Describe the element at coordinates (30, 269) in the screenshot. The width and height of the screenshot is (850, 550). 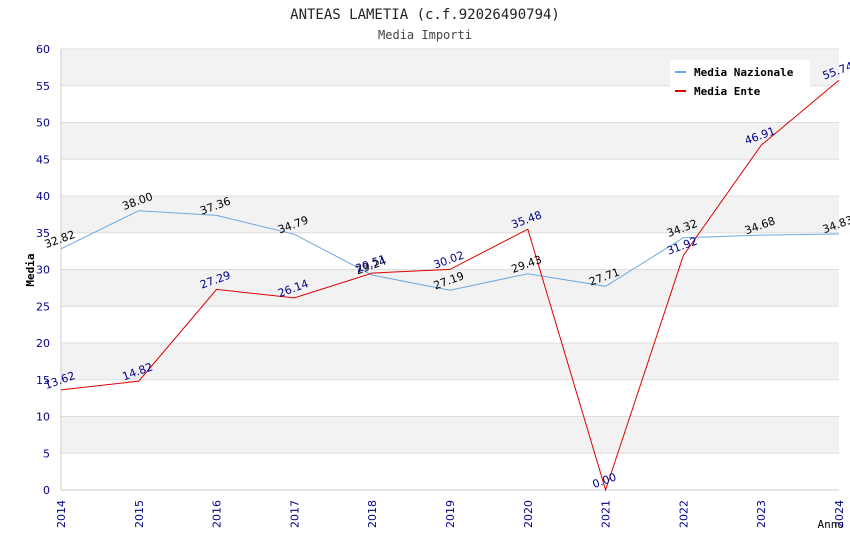
I see `y-axis-label: Media` at that location.